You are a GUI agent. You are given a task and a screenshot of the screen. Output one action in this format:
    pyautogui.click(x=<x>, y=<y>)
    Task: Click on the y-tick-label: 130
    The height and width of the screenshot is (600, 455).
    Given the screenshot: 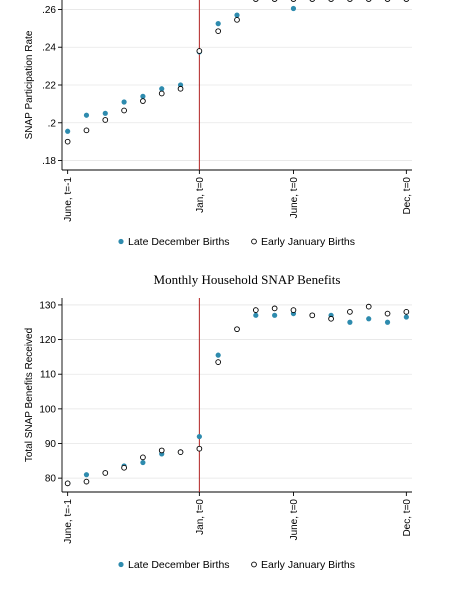 What is the action you would take?
    pyautogui.click(x=47, y=305)
    